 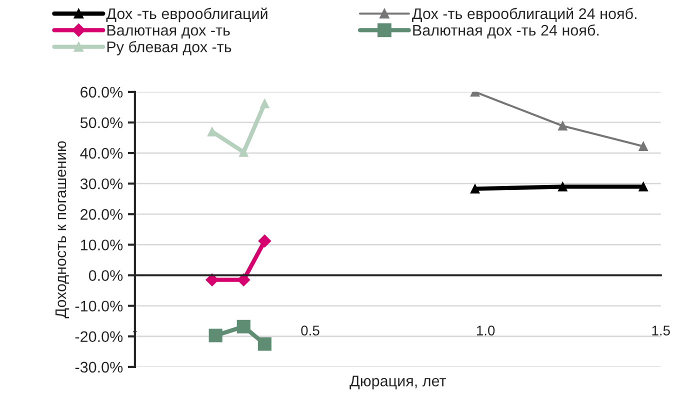 I want to click on y-tick-label: 30.0%, so click(x=101, y=184).